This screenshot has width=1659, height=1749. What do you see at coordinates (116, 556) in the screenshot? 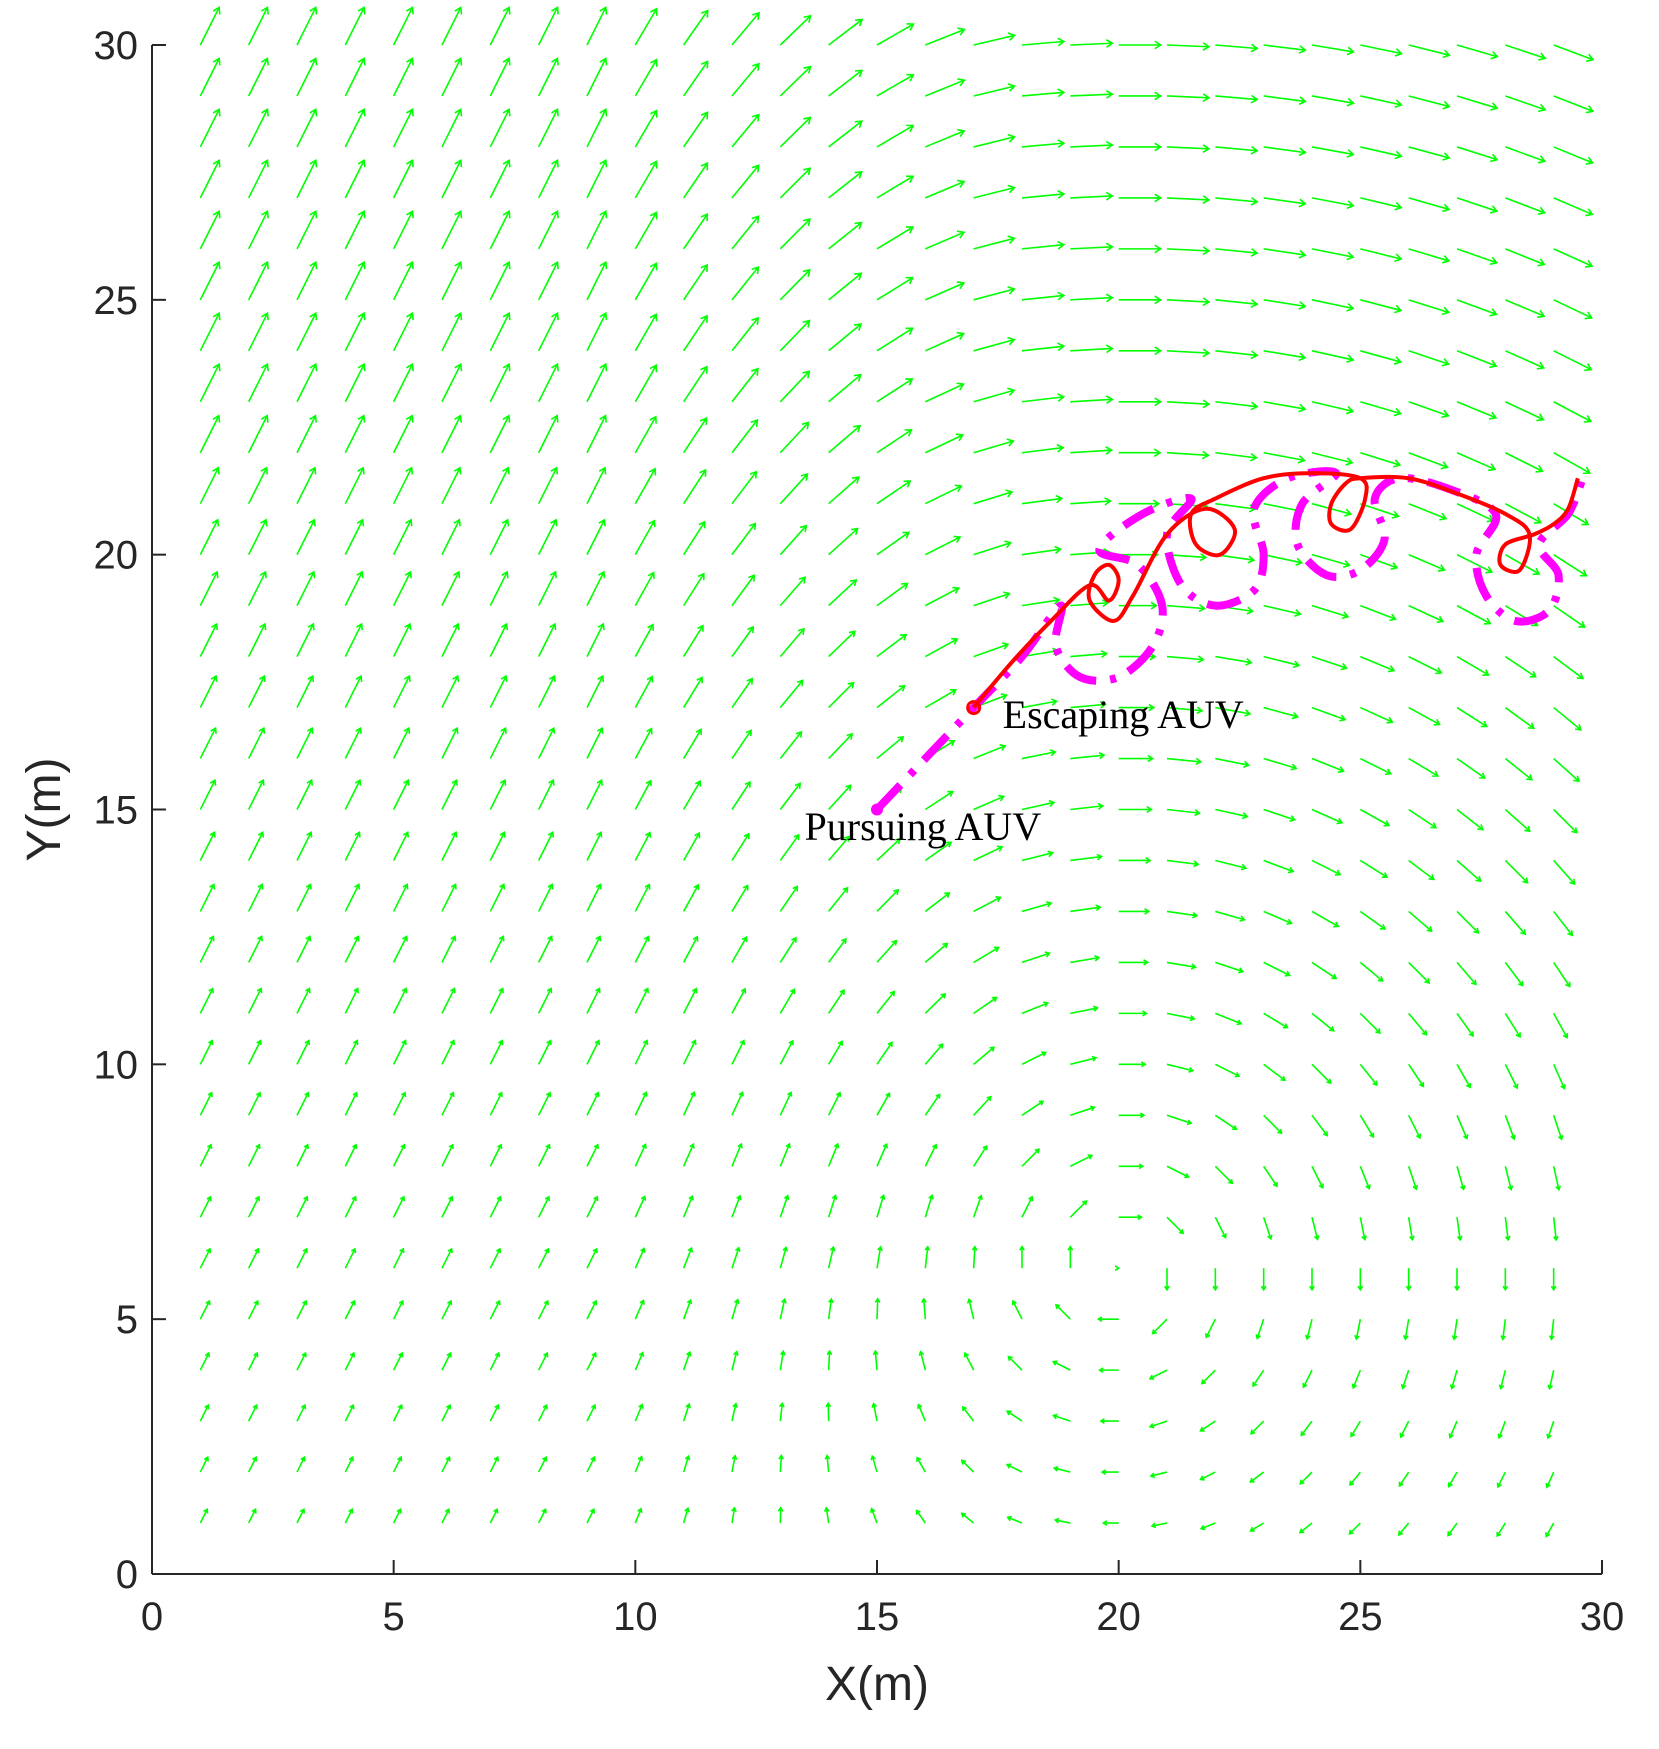
I see `y-tick-label: 20` at bounding box center [116, 556].